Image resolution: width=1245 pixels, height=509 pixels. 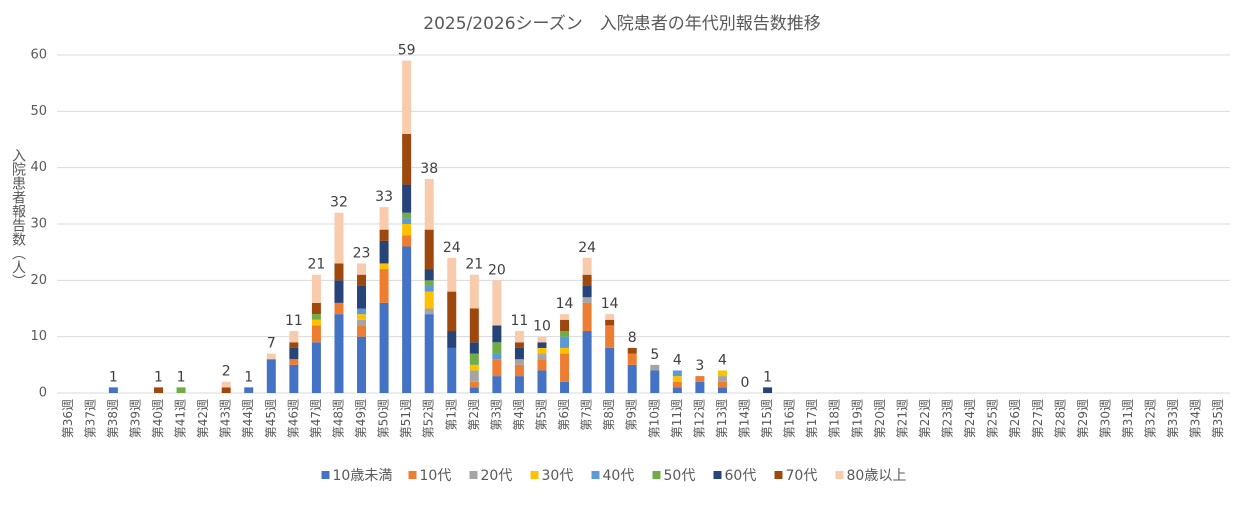 What do you see at coordinates (1196, 418) in the screenshot?
I see `x-tick-label: 第34週` at bounding box center [1196, 418].